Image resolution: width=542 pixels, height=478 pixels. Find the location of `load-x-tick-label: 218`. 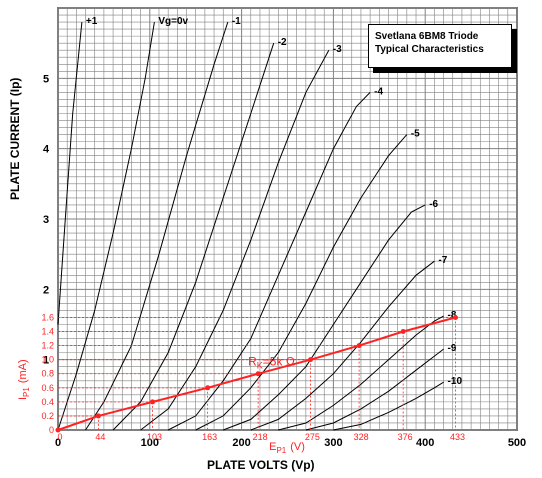

load-x-tick-label: 218 is located at coordinates (260, 437).